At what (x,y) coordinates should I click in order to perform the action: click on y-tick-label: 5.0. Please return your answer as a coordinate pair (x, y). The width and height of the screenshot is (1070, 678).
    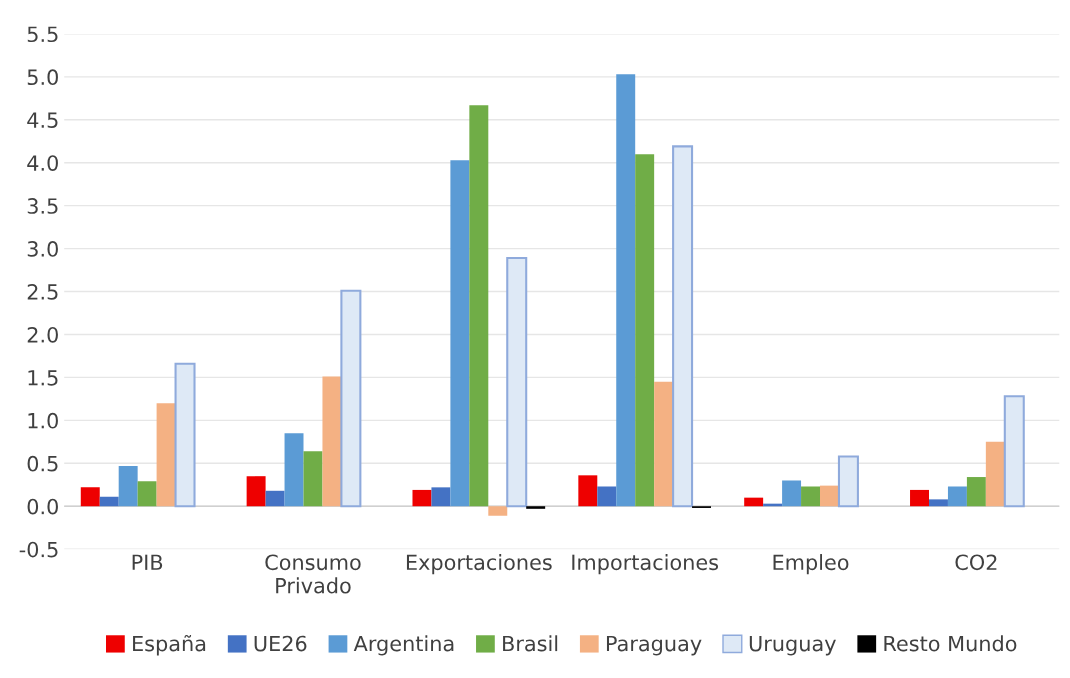
    Looking at the image, I should click on (42, 77).